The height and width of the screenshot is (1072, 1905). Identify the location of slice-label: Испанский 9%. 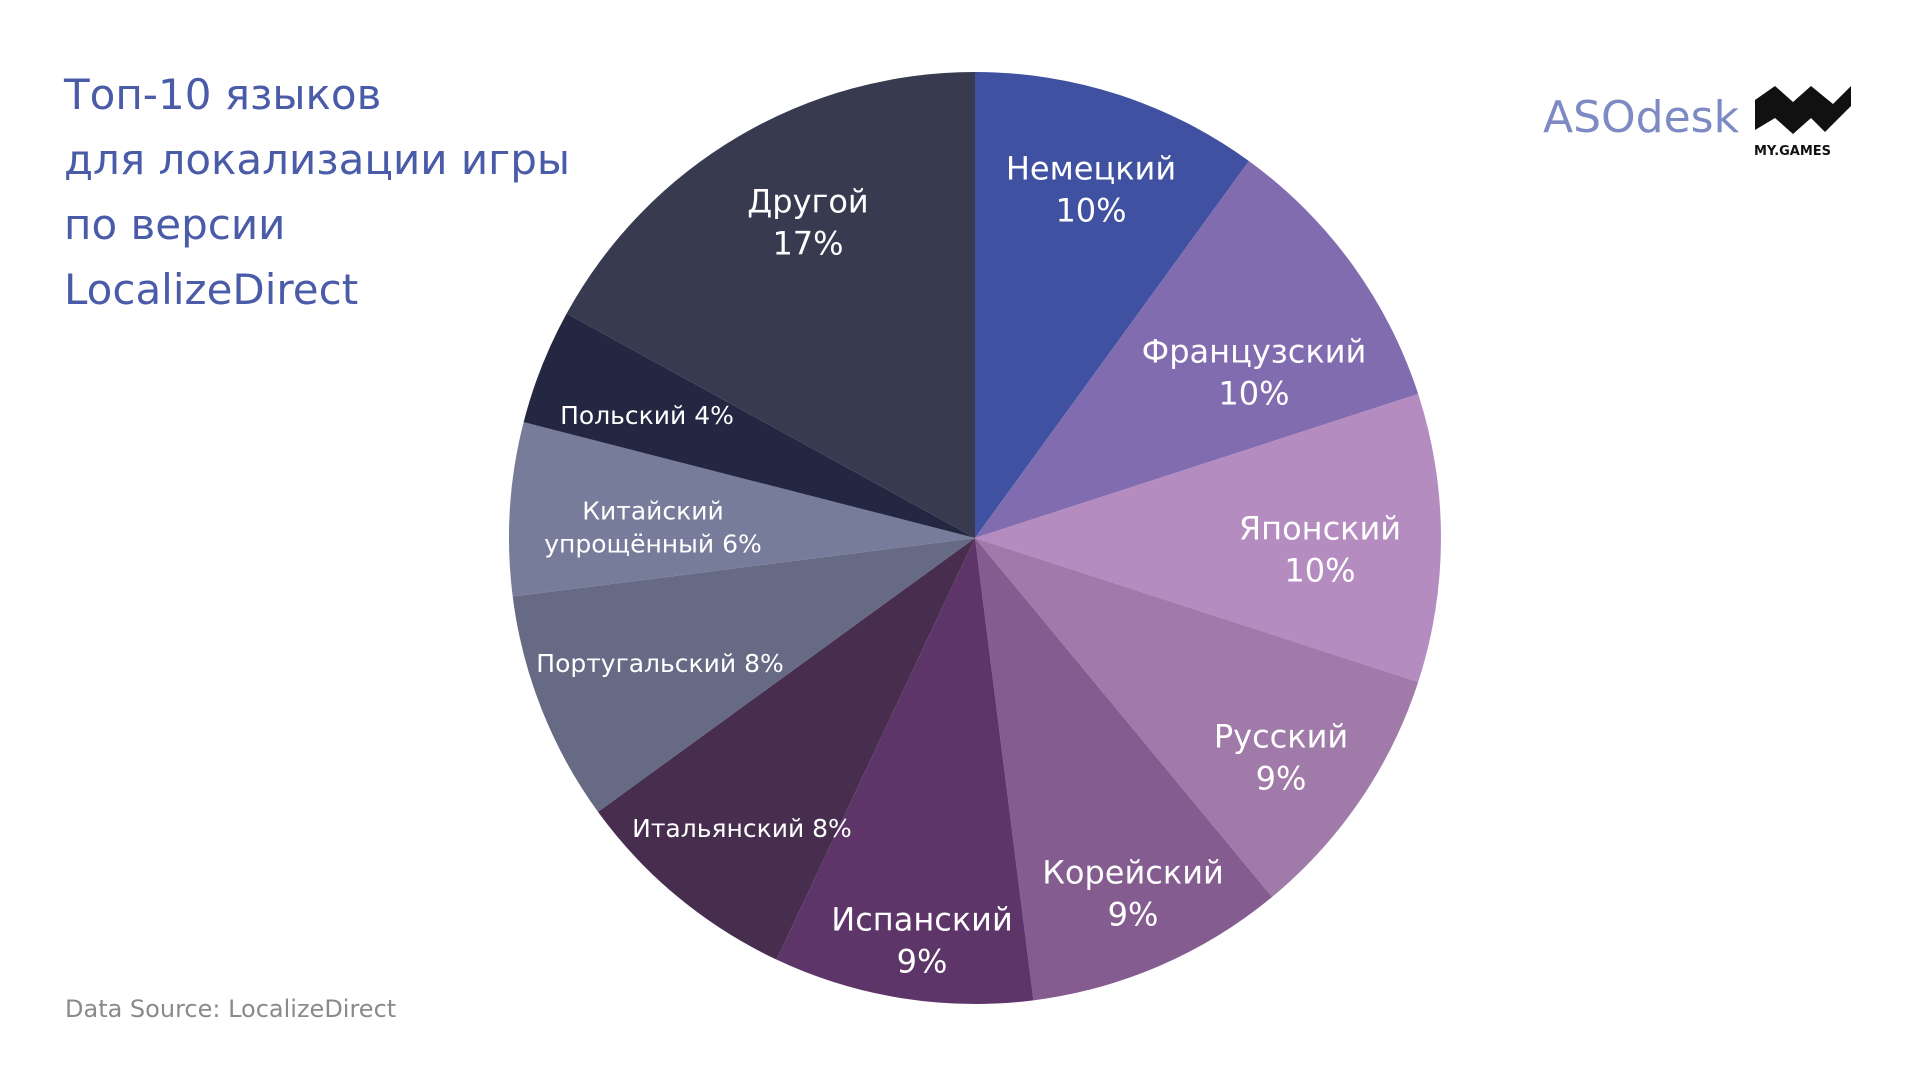
(922, 940).